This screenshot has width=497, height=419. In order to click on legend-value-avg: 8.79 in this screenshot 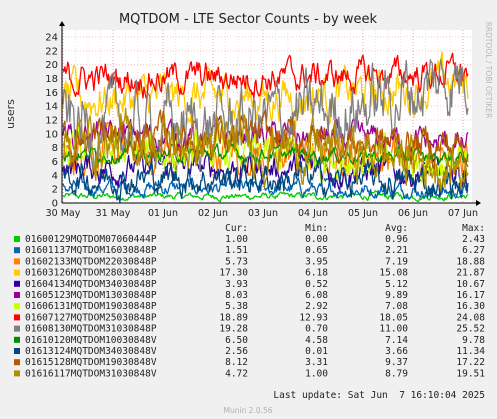, I will do `click(396, 373)`.